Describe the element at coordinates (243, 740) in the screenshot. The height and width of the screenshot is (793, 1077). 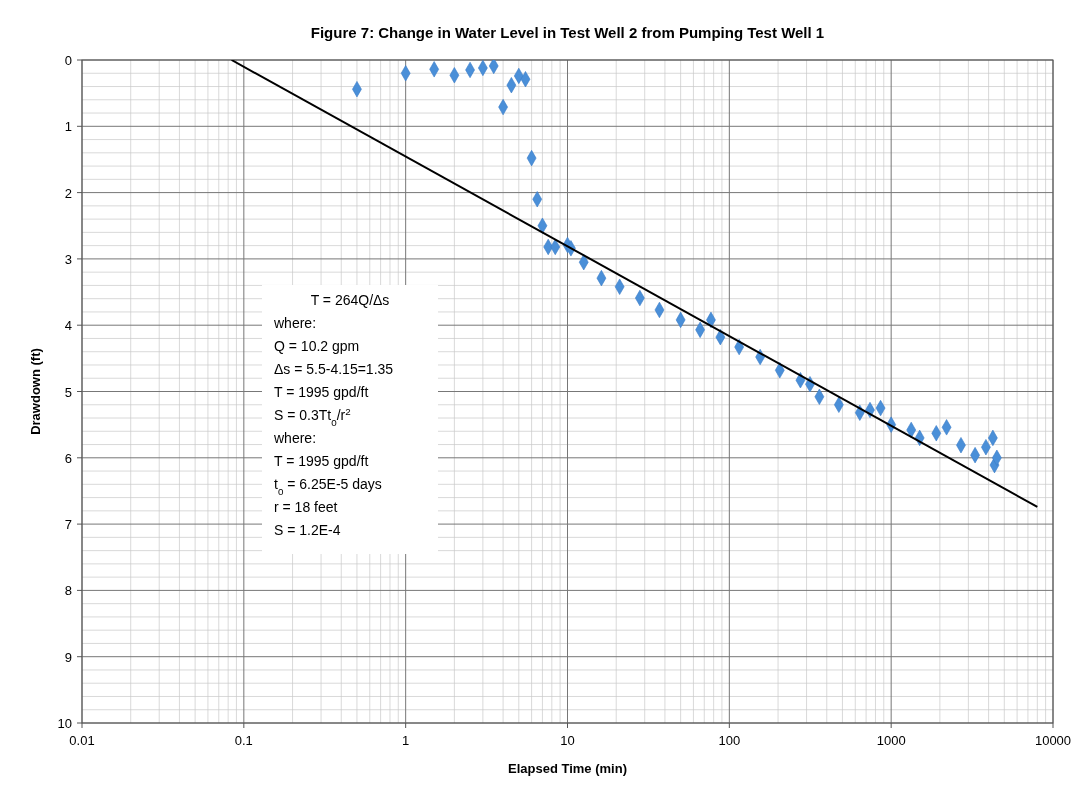
I see `x-tick-label: 0.1` at that location.